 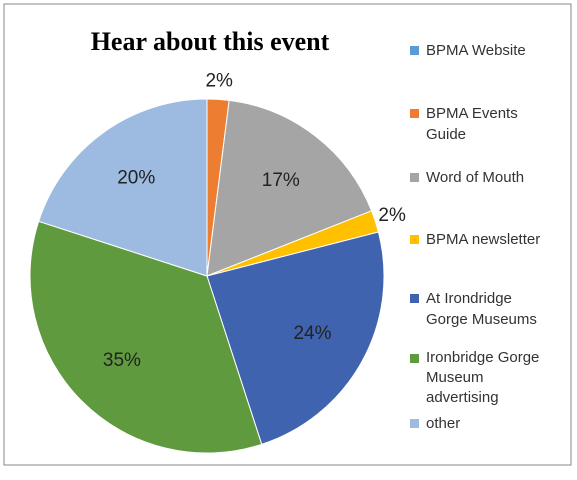 What do you see at coordinates (483, 239) in the screenshot?
I see `legend-label: BPMA newsletter` at bounding box center [483, 239].